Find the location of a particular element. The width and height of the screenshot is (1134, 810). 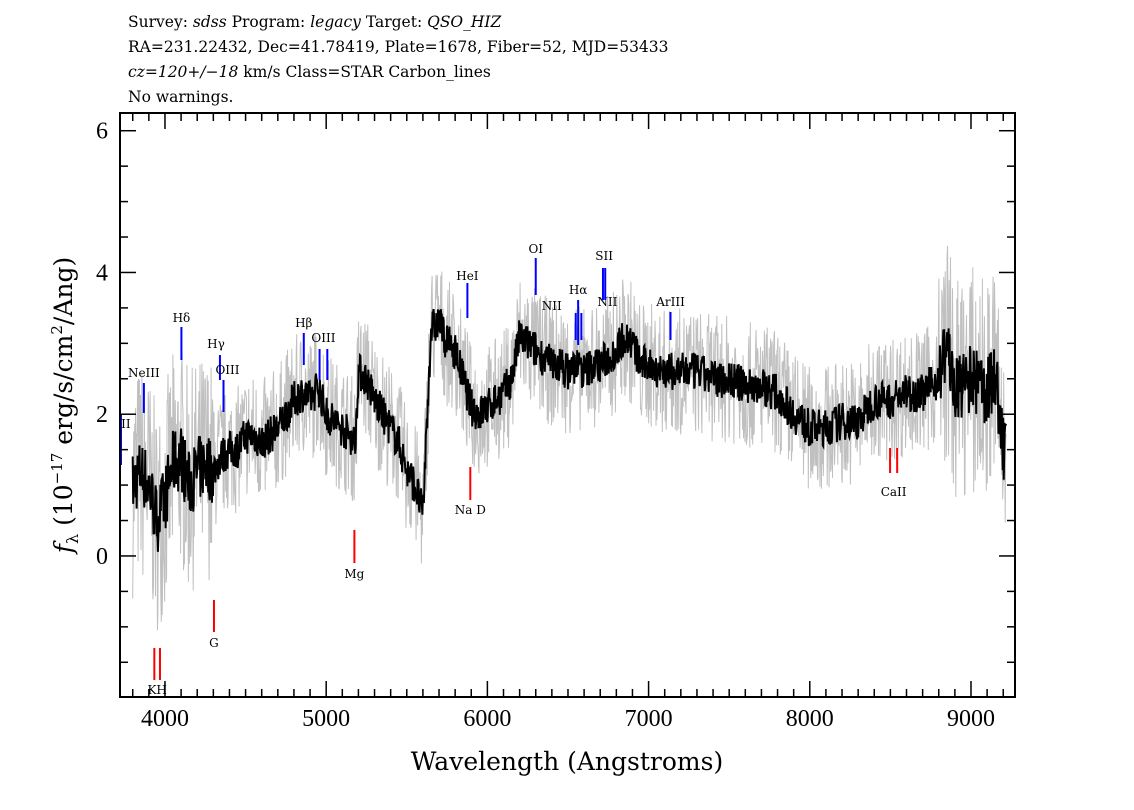

y-tick-label: 6 is located at coordinates (102, 132).